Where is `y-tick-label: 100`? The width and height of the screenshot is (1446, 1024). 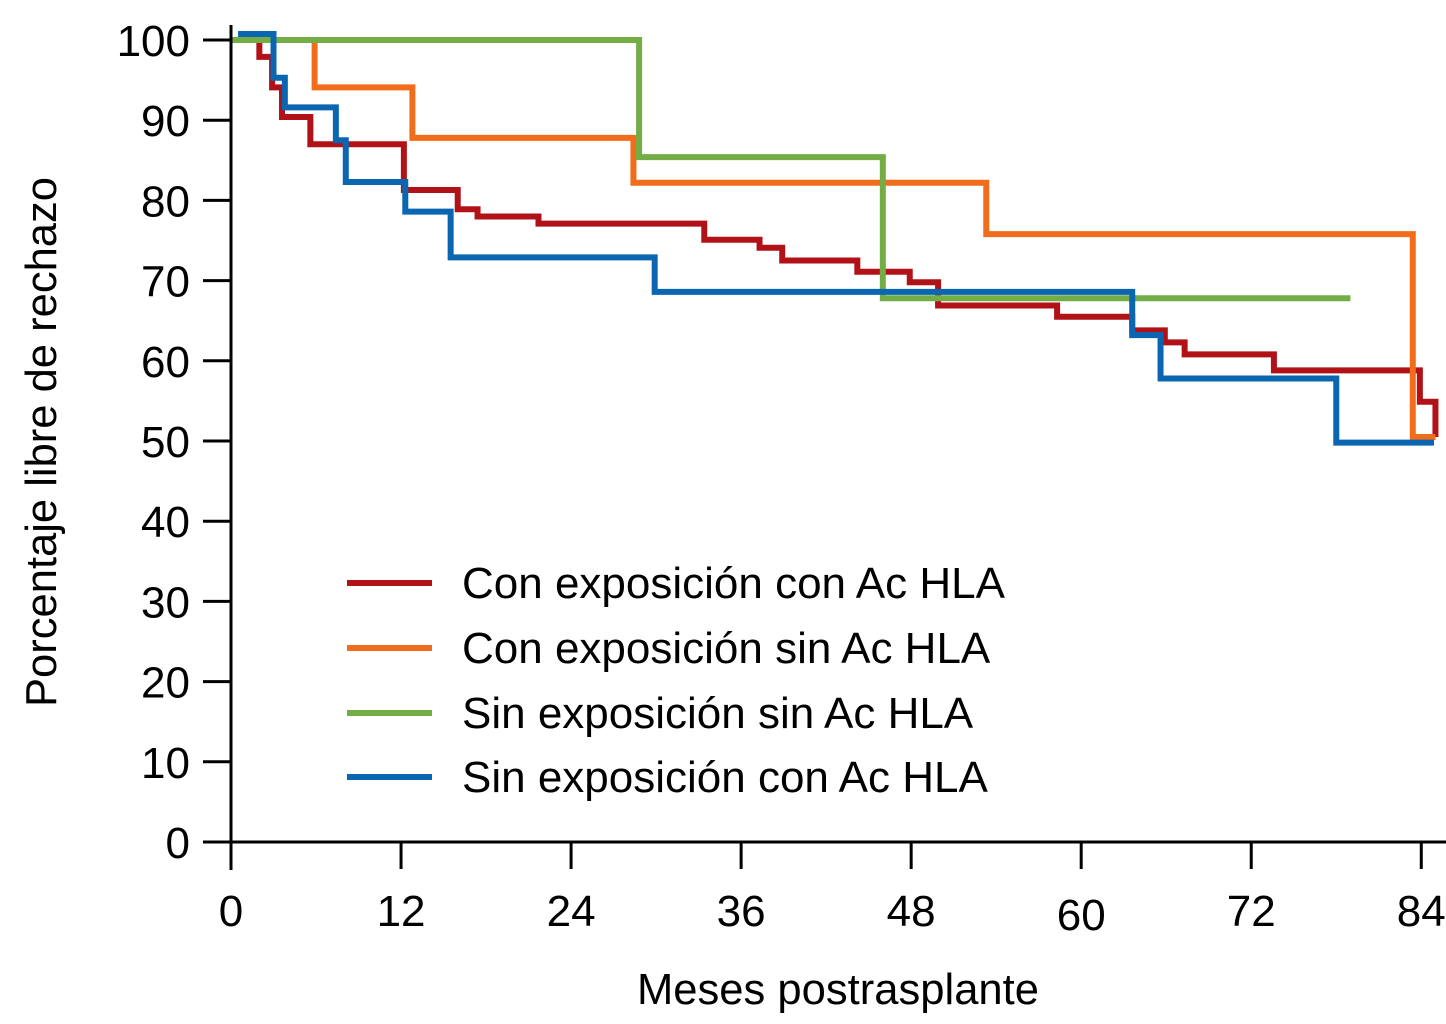
y-tick-label: 100 is located at coordinates (153, 41).